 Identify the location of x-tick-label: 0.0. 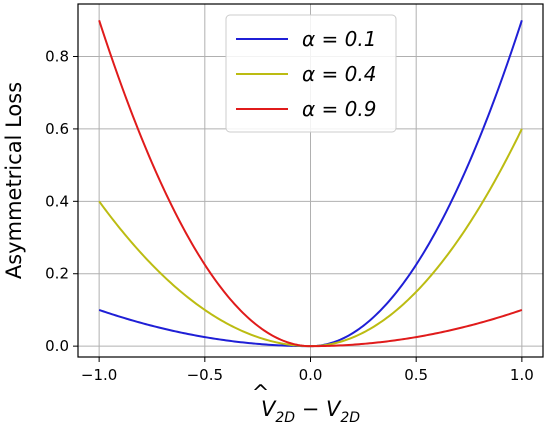
(311, 375).